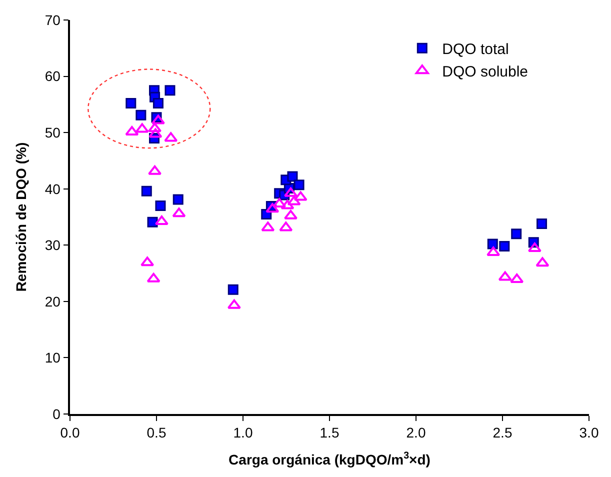 The height and width of the screenshot is (477, 611). Describe the element at coordinates (589, 432) in the screenshot. I see `x-tick-label: 3.0` at that location.